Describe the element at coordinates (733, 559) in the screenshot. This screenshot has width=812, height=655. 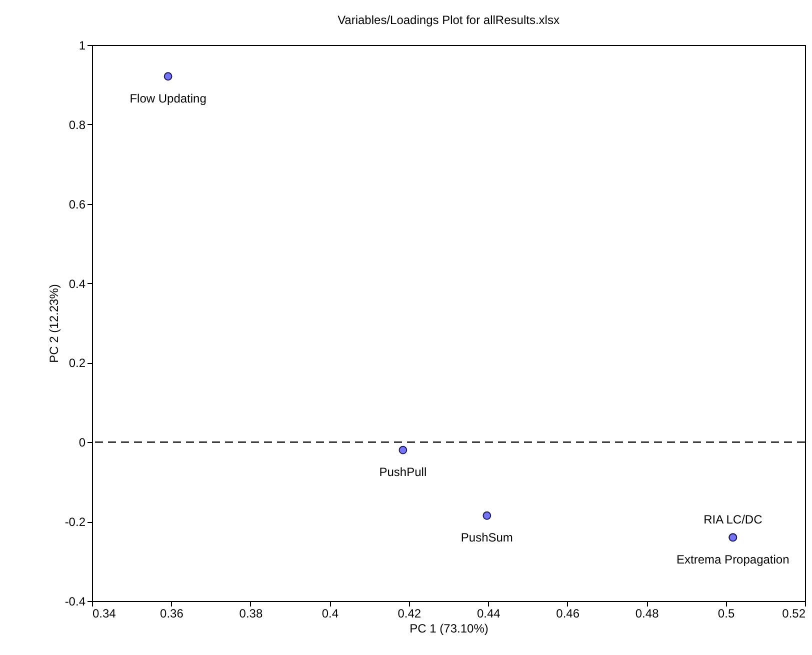
I see `annotation: Extrema Propagation` at that location.